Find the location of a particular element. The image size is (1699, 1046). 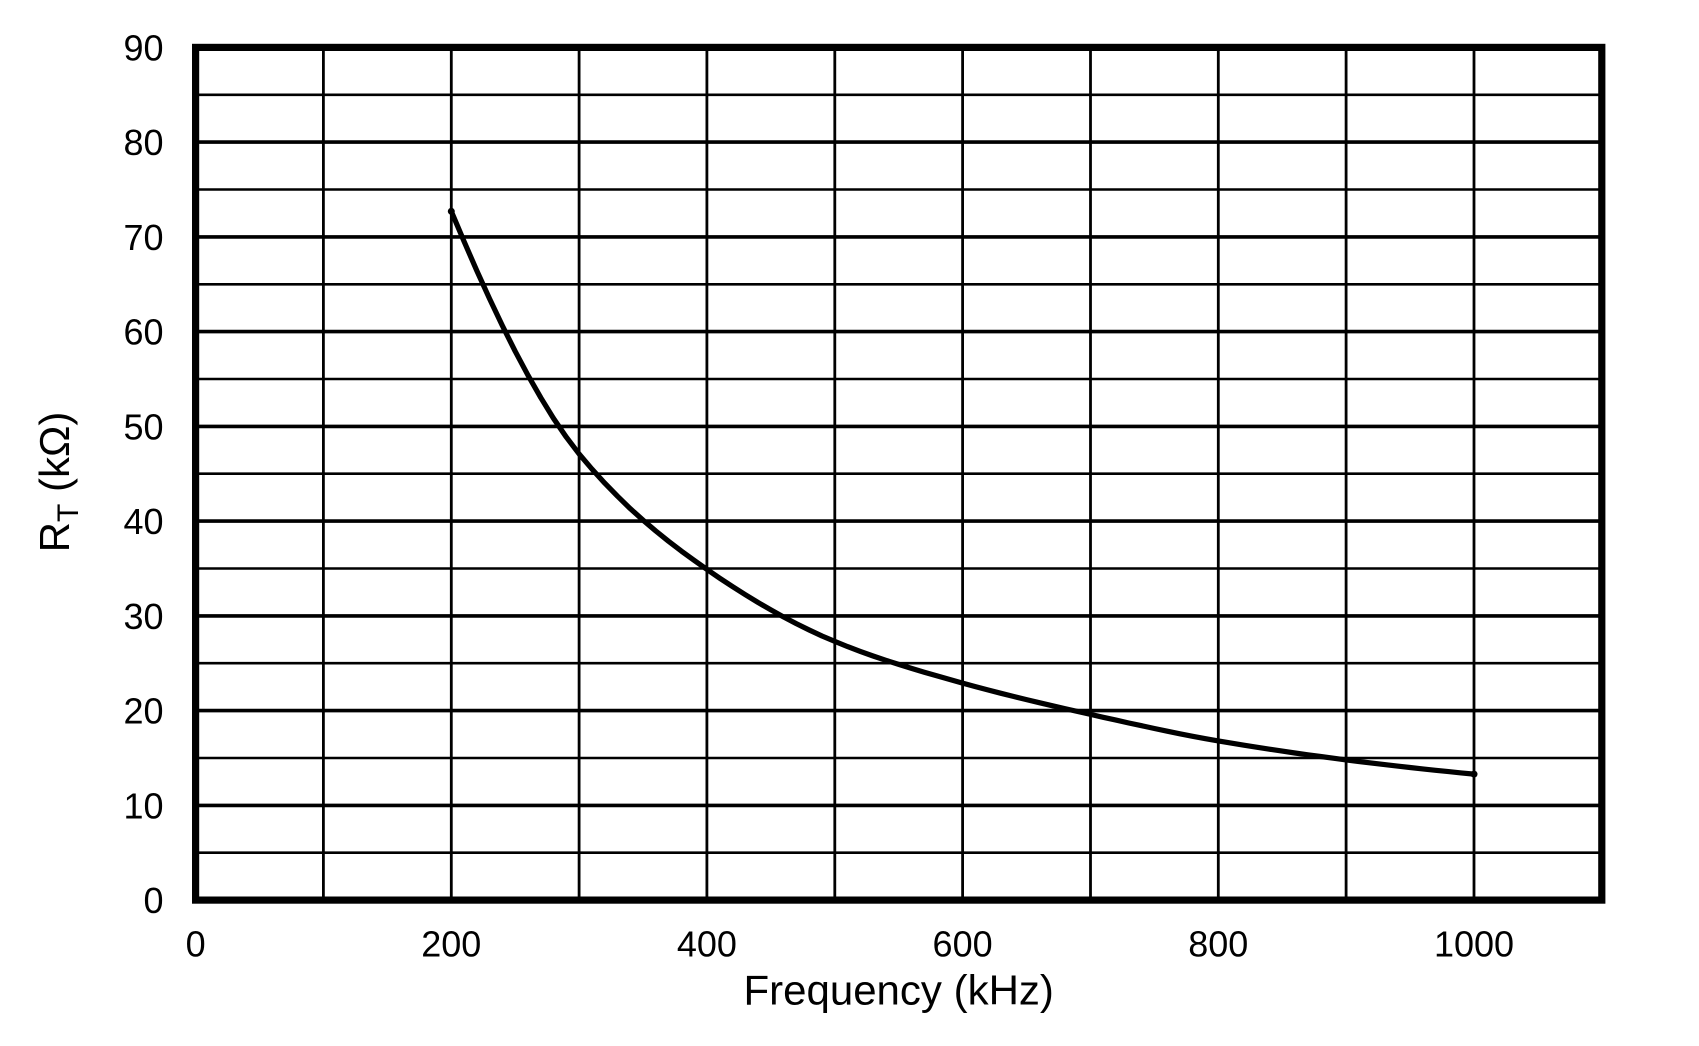

svg-text: 50 is located at coordinates (143, 426).